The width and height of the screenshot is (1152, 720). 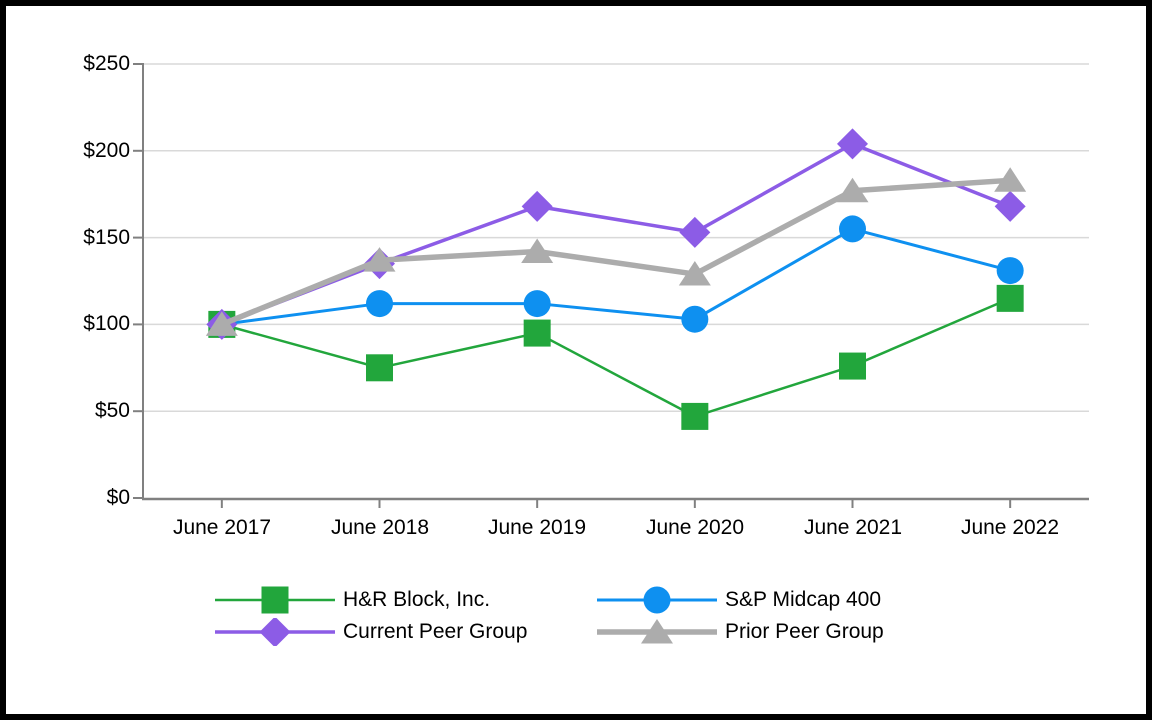 I want to click on legend-item-sp-midcap-400: S&P Midcap 400, so click(x=739, y=600).